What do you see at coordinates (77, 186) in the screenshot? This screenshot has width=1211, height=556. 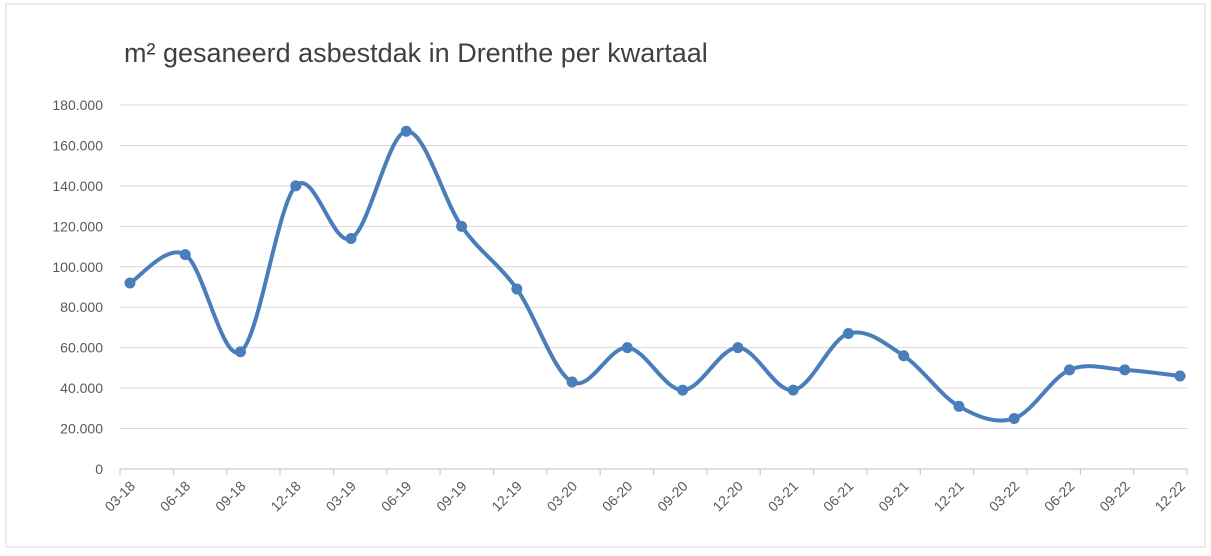 I see `y-tick-label: 140.000` at bounding box center [77, 186].